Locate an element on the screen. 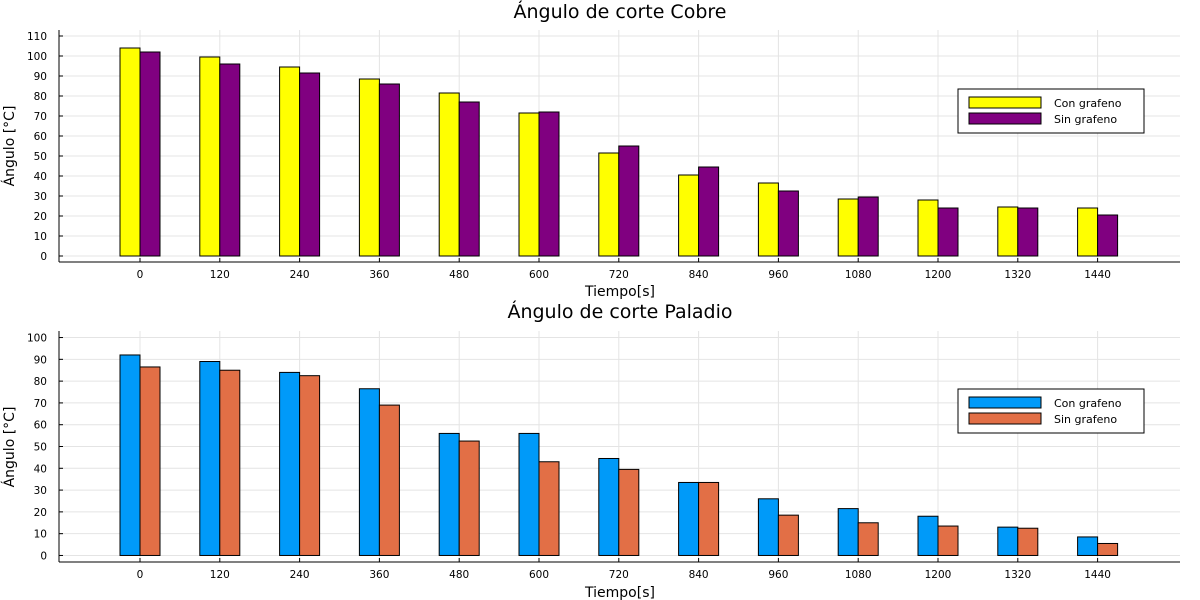 The image size is (1200, 600). legend-swatch-sin-grafeno is located at coordinates (1005, 118).